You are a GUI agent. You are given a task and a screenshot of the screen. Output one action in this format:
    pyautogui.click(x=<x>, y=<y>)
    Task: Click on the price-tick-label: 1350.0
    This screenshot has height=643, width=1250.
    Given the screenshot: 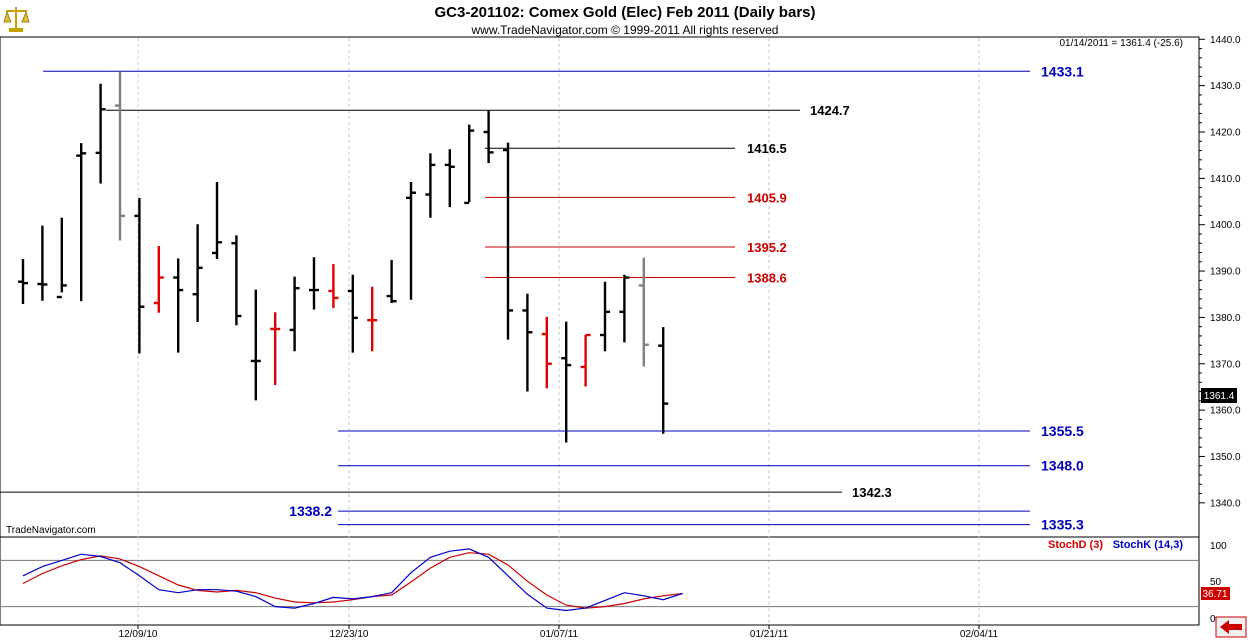 What is the action you would take?
    pyautogui.click(x=1225, y=457)
    